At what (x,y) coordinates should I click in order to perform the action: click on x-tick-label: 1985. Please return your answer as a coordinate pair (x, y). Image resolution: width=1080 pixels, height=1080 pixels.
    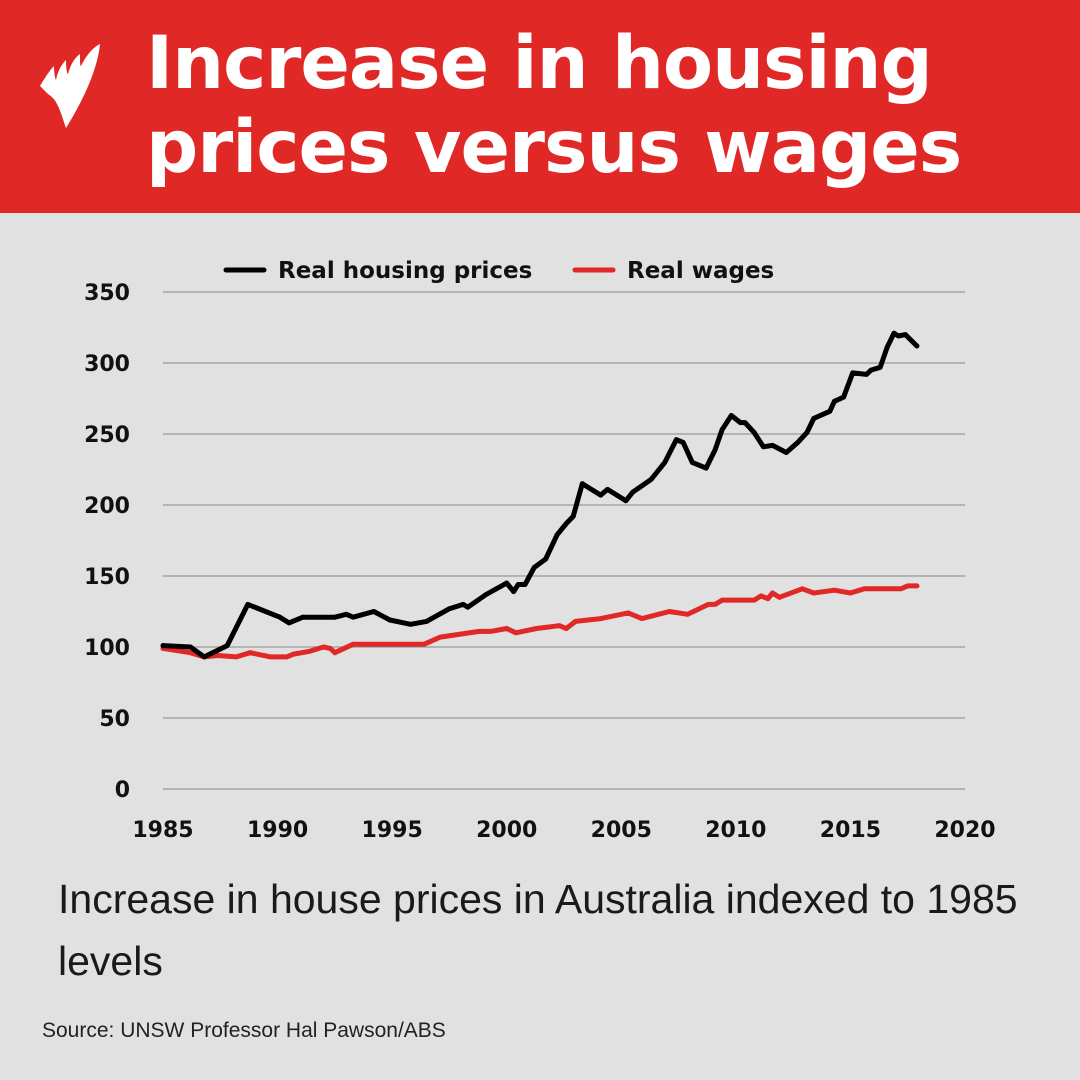
    Looking at the image, I should click on (162, 830).